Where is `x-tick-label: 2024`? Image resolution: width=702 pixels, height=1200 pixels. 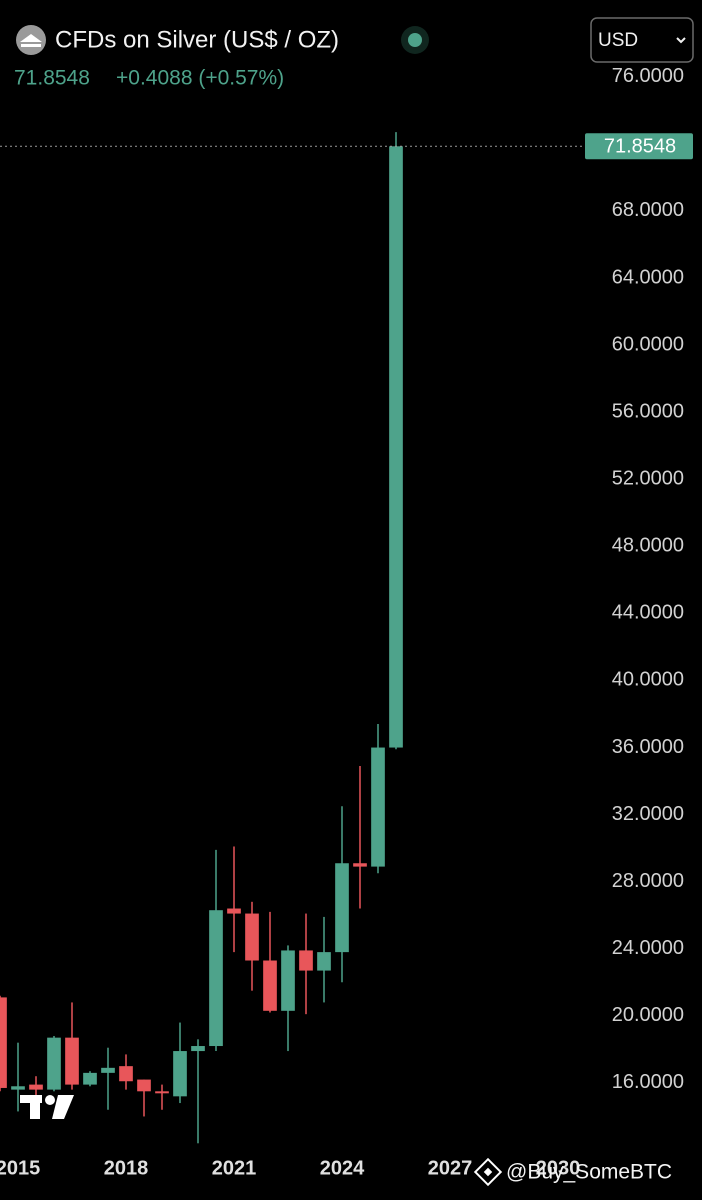 x-tick-label: 2024 is located at coordinates (342, 1168).